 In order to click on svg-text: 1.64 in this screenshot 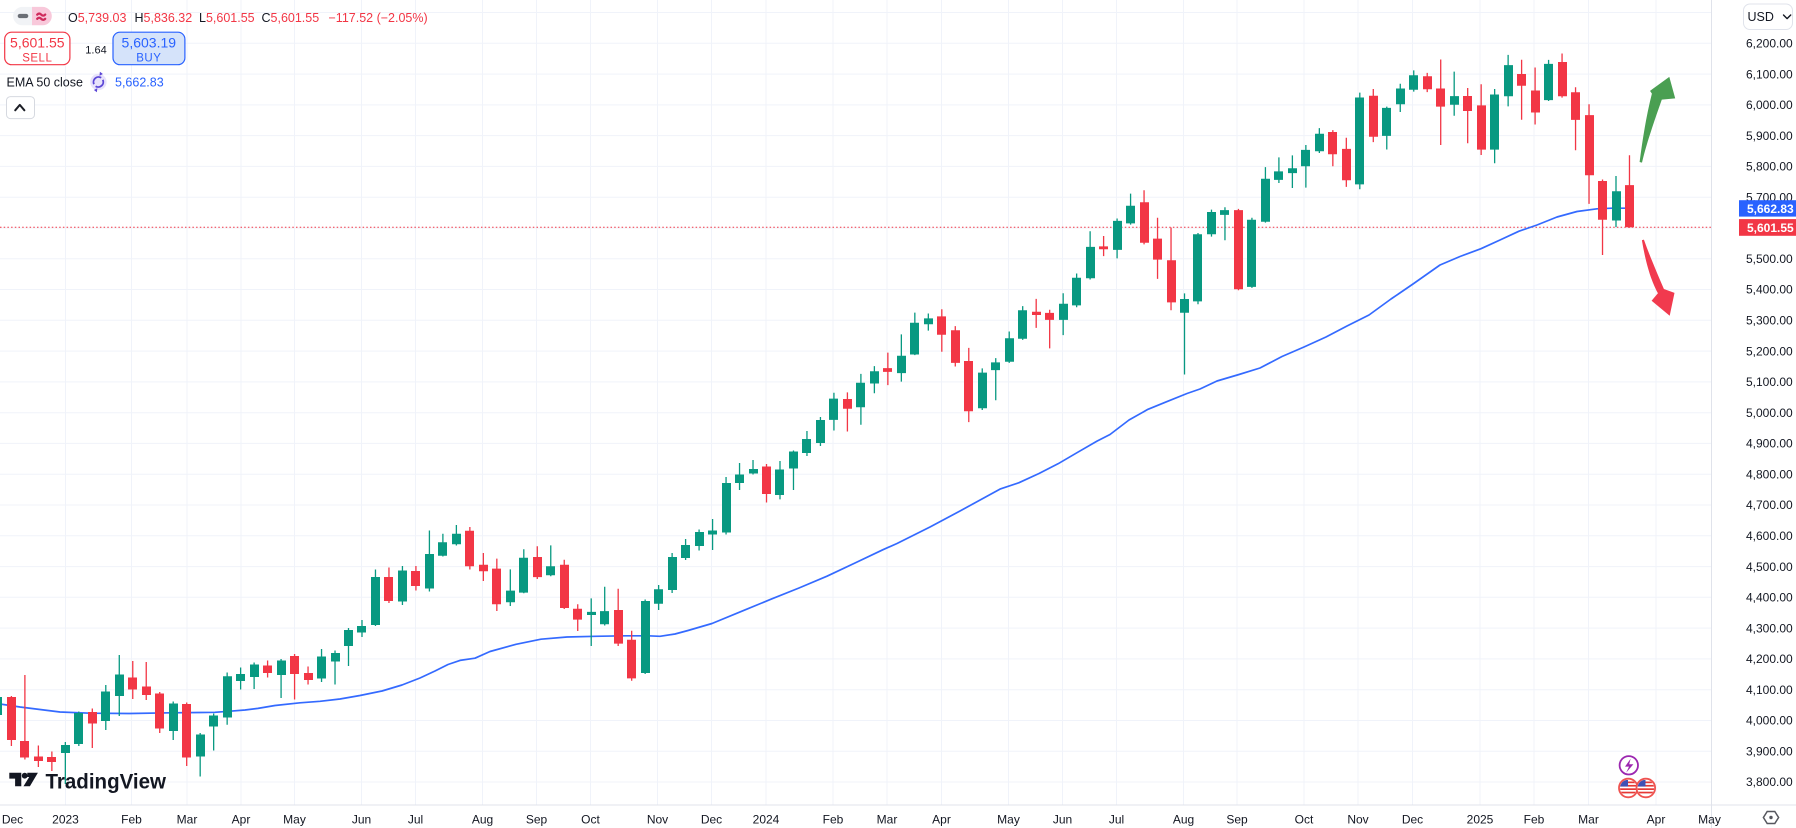, I will do `click(95, 51)`.